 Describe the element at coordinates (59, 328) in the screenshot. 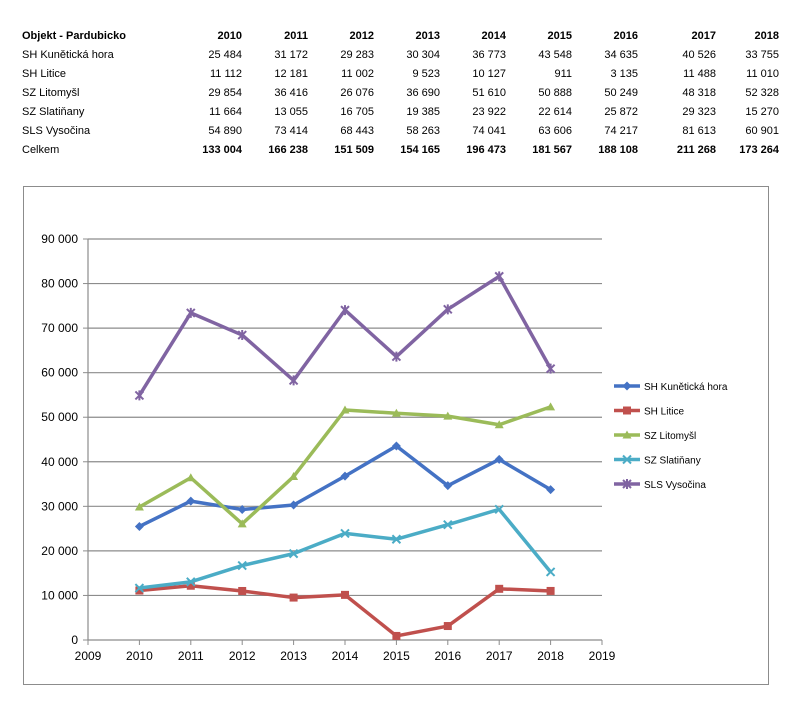

I see `y-tick-label: 70 000` at that location.